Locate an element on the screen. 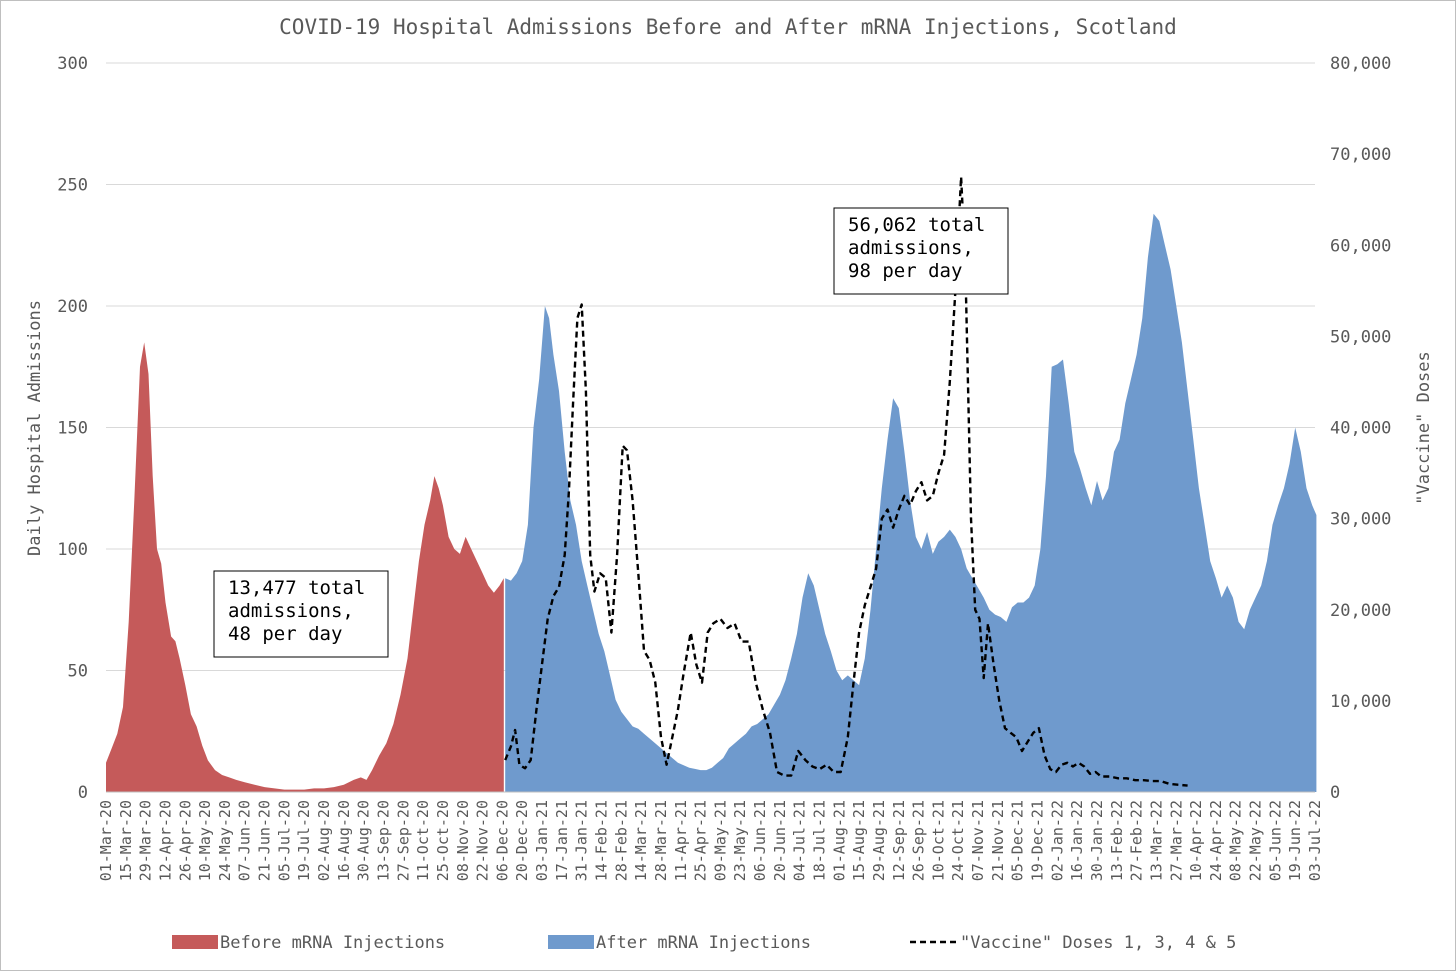 Image resolution: width=1456 pixels, height=971 pixels. x-tick-label: 21-Jun-20 is located at coordinates (265, 840).